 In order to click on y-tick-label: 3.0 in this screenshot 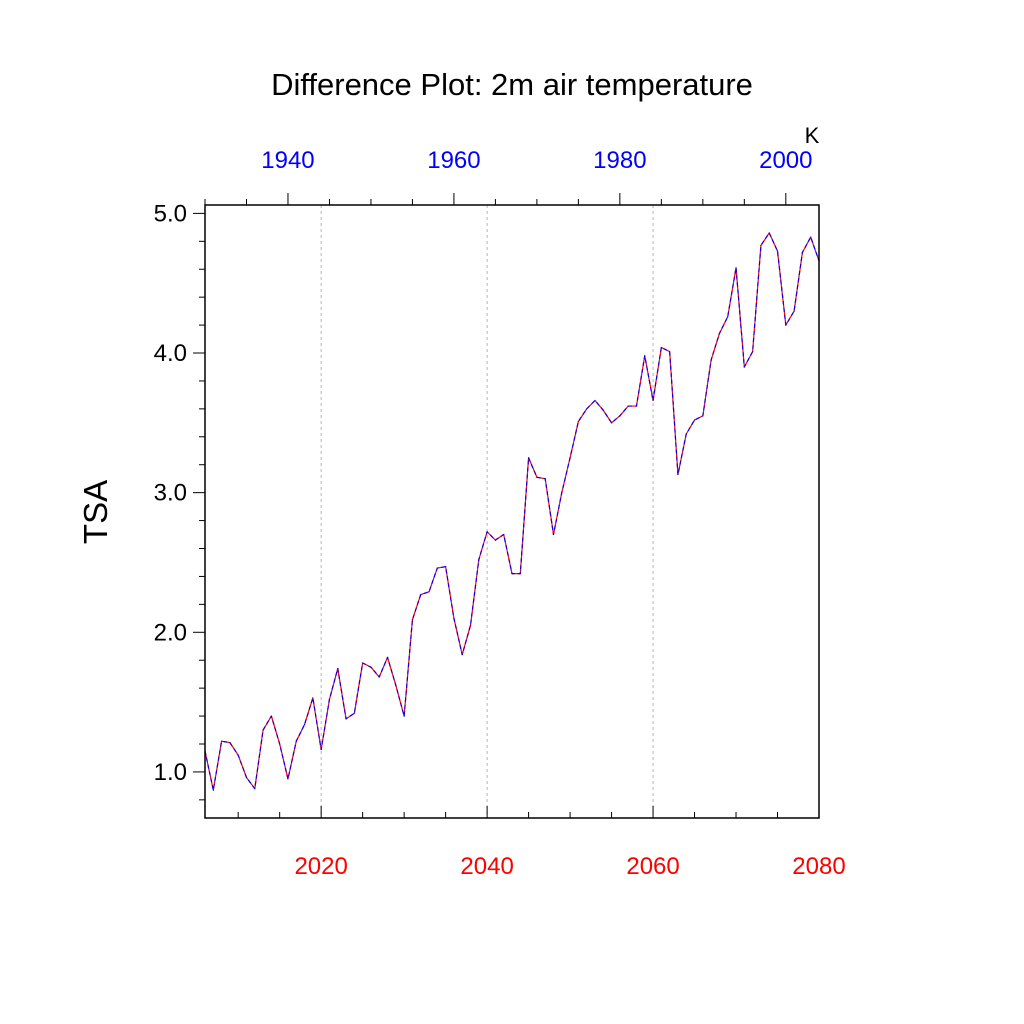, I will do `click(170, 493)`.